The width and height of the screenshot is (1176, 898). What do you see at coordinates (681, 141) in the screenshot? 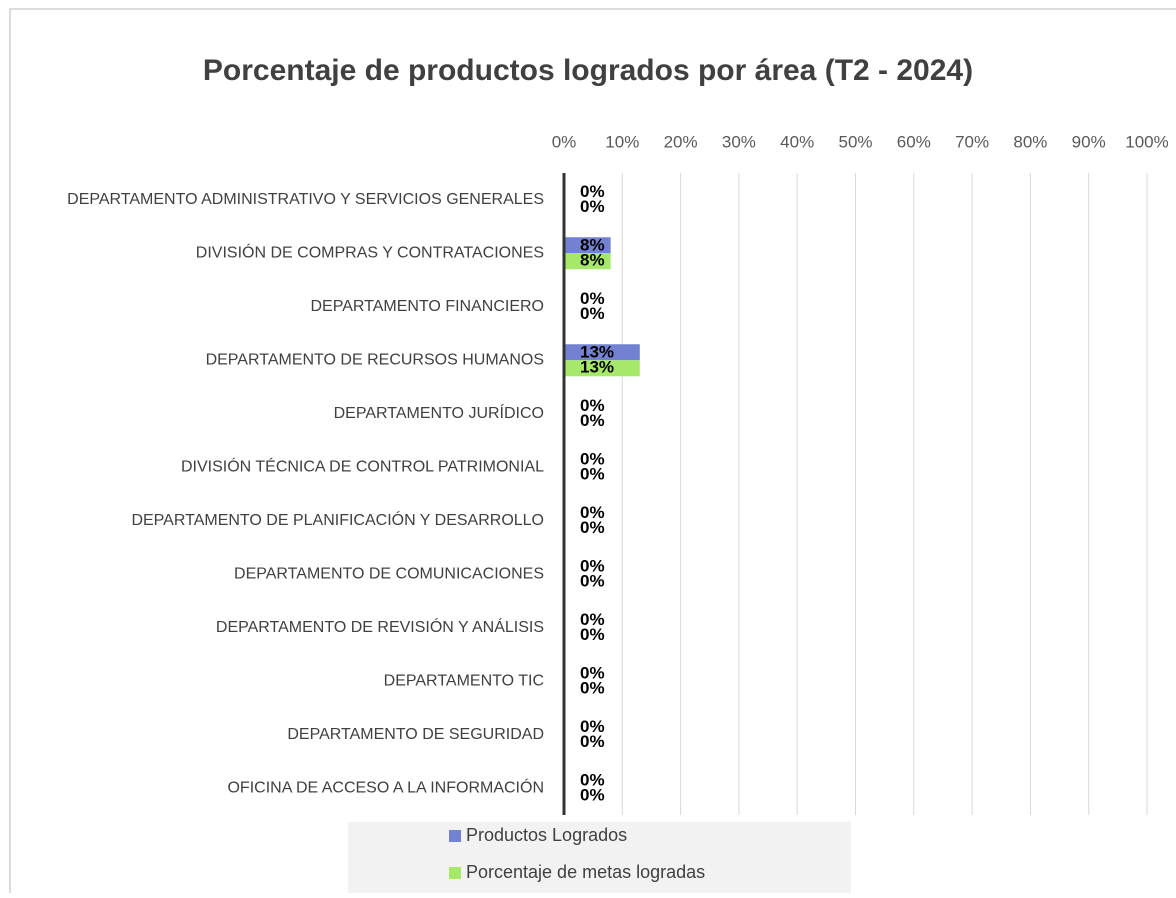
I see `x-tick-label: 20%` at bounding box center [681, 141].